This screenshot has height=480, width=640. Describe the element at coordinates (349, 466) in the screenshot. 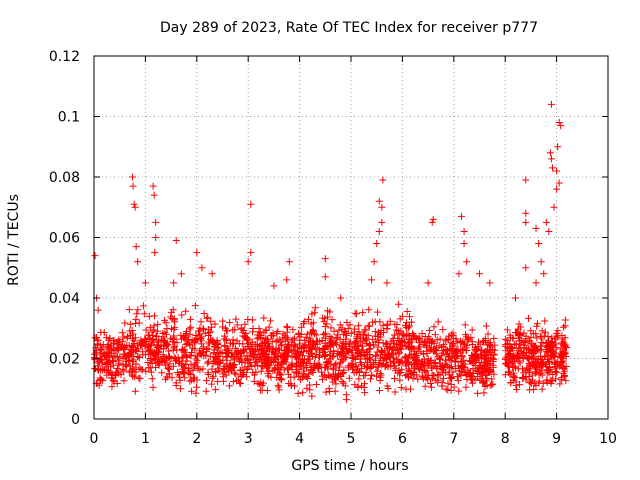

I see `x-axis-label: GPS time / hours` at that location.